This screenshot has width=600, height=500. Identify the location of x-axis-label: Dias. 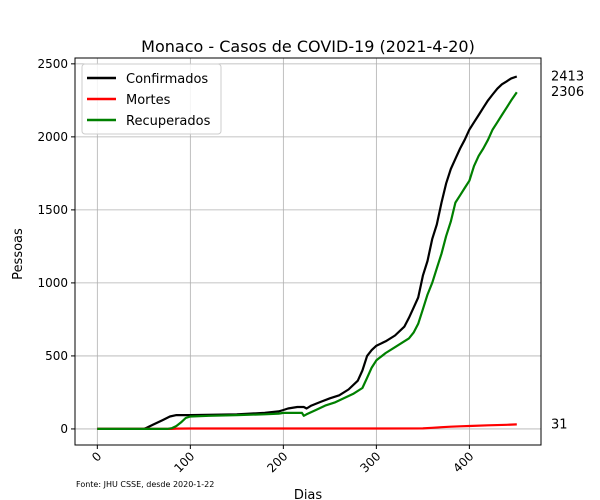
(308, 494).